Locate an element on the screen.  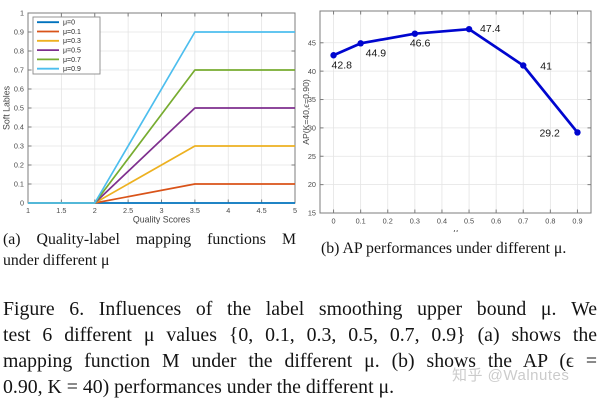
data-point-label: 44.9 is located at coordinates (376, 53).